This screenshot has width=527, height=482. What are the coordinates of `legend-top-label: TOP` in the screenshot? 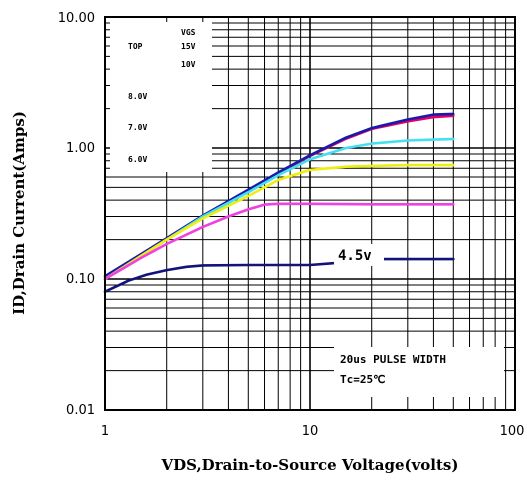 It's located at (135, 46).